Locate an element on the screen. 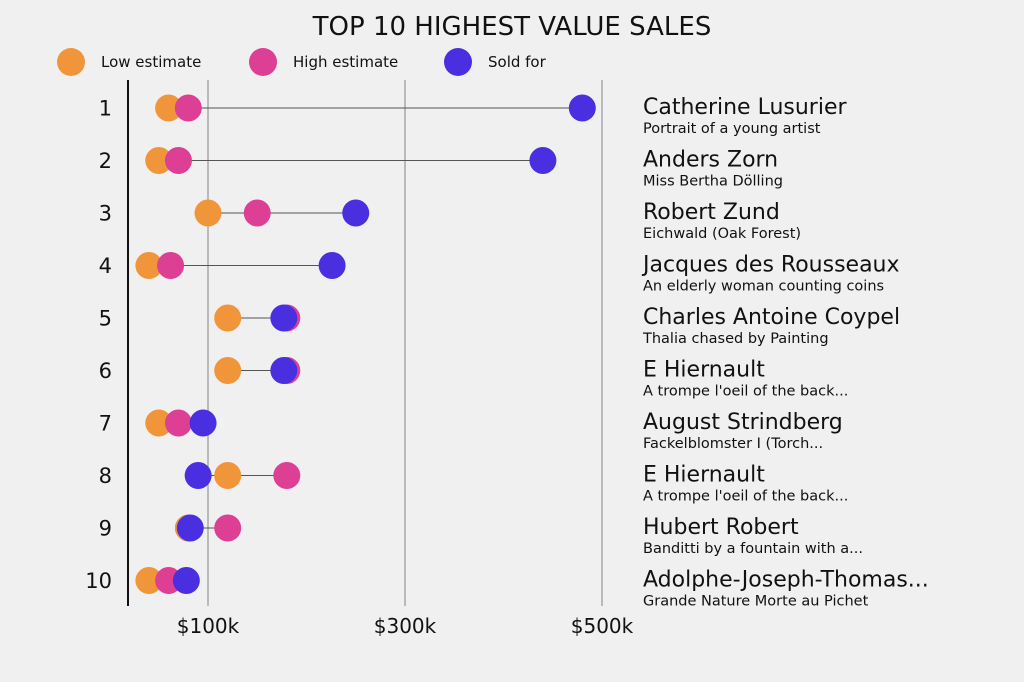 This screenshot has width=1024, height=682. x-tick-label: $300k is located at coordinates (405, 626).